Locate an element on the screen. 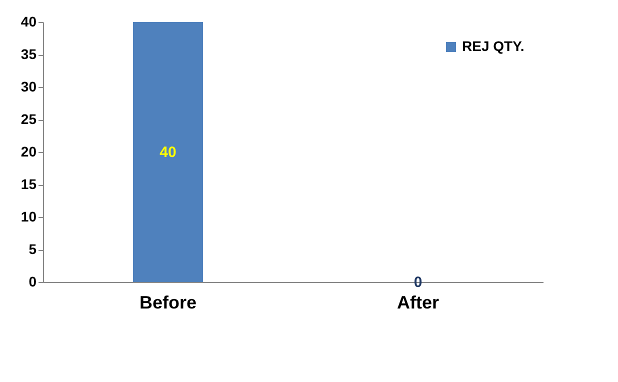 The height and width of the screenshot is (382, 618). y-tick-label: 15 is located at coordinates (28, 184).